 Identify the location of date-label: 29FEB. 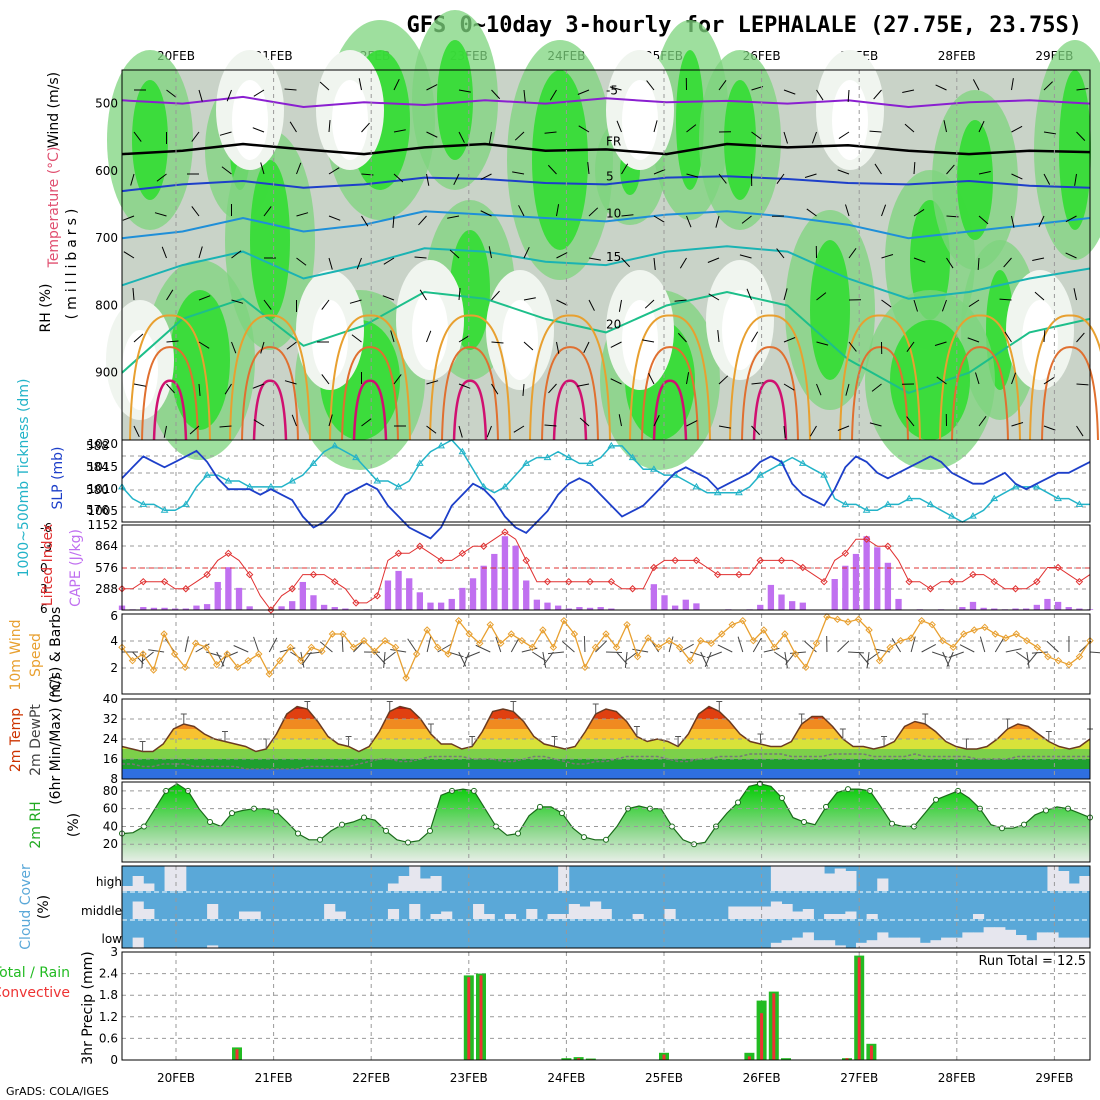
(1054, 1078).